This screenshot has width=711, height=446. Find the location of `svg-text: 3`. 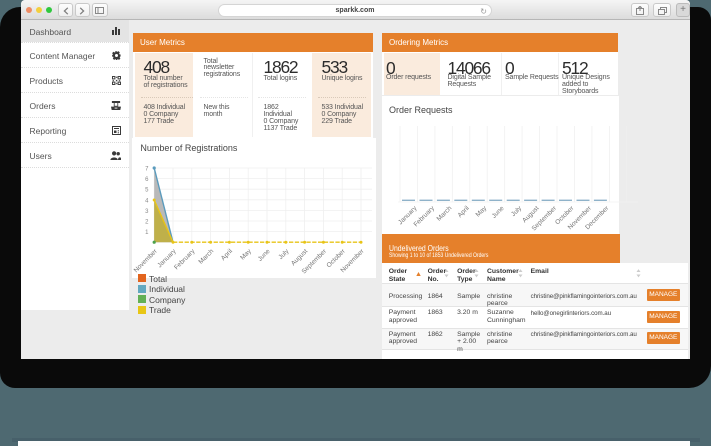

svg-text: 3 is located at coordinates (148, 212).